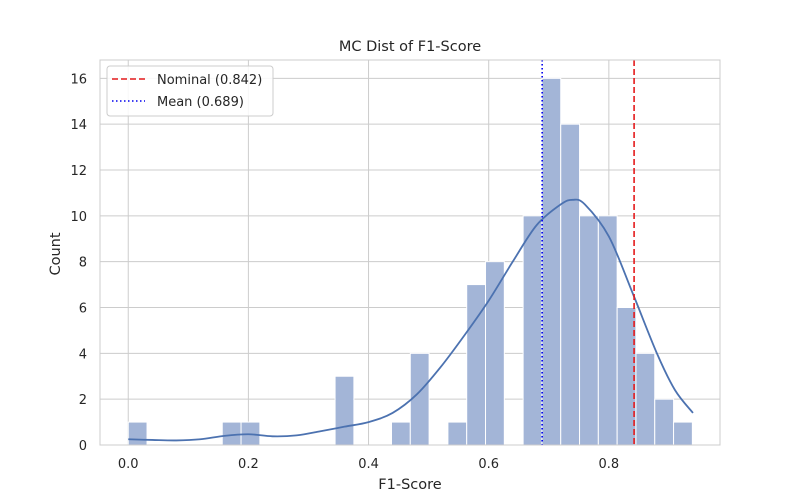  I want to click on reference-lines, so click(588, 252).